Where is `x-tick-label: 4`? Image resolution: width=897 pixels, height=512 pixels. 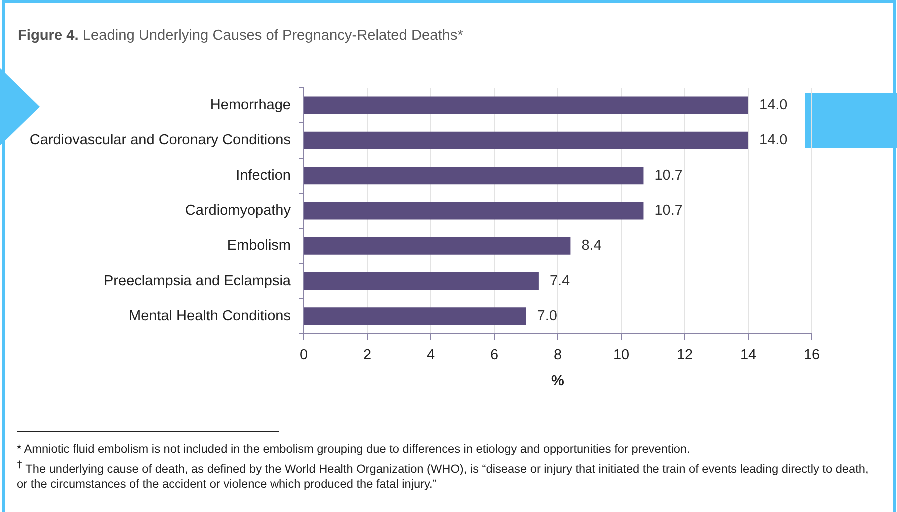
x-tick-label: 4 is located at coordinates (431, 356).